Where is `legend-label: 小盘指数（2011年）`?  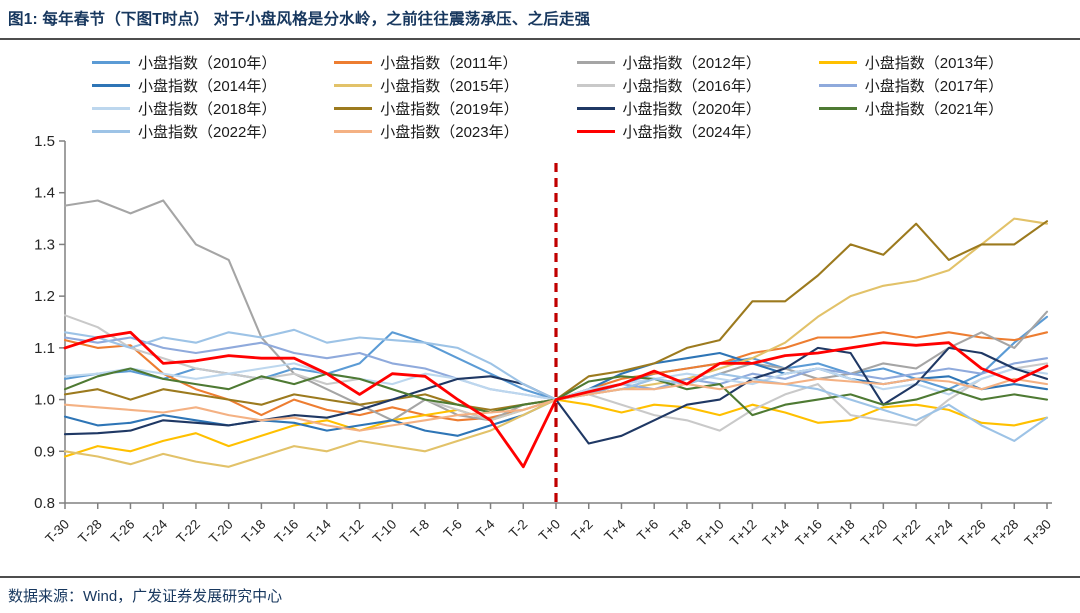 legend-label: 小盘指数（2011年） is located at coordinates (449, 63).